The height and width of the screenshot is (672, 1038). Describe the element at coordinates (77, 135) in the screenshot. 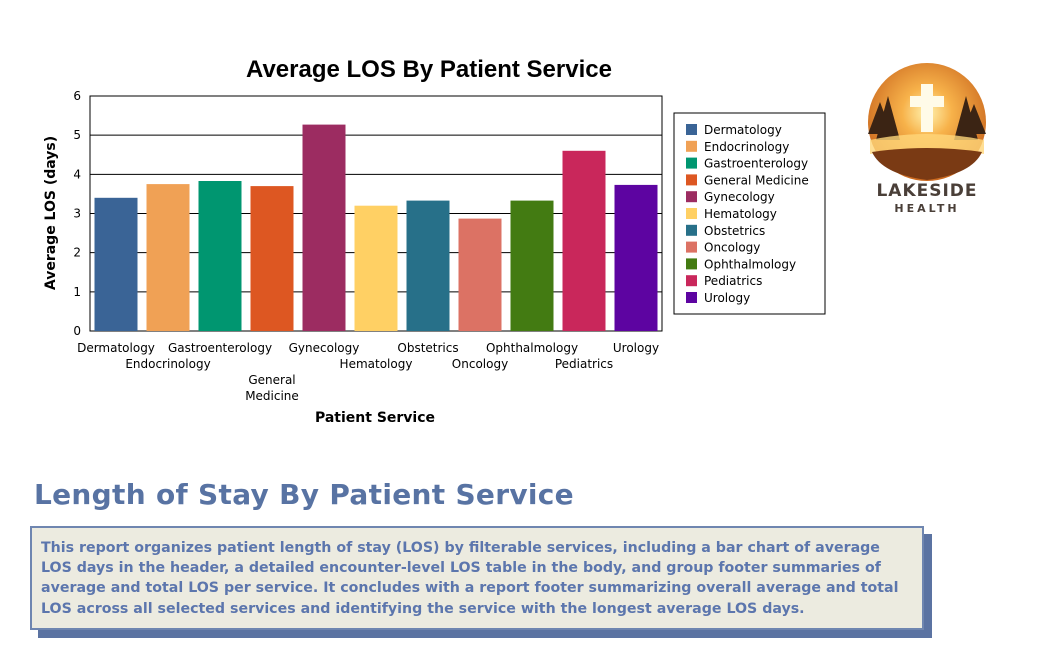

I see `y-tick-label: 5` at that location.